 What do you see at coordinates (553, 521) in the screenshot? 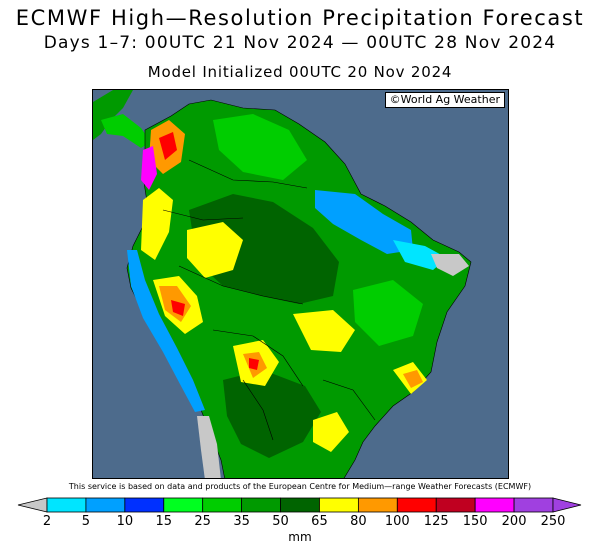
I see `legend-tick-label: 250` at bounding box center [553, 521].